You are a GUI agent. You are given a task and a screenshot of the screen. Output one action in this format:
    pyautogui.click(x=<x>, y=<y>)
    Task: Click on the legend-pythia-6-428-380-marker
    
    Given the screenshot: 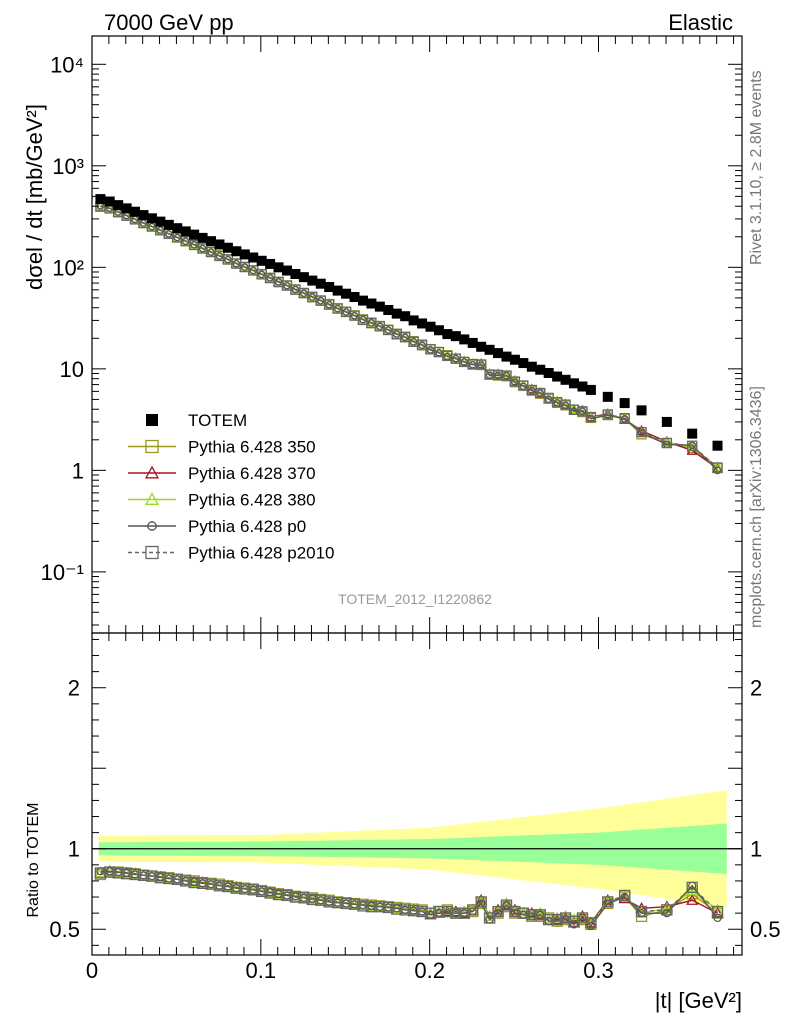 What is the action you would take?
    pyautogui.click(x=152, y=498)
    